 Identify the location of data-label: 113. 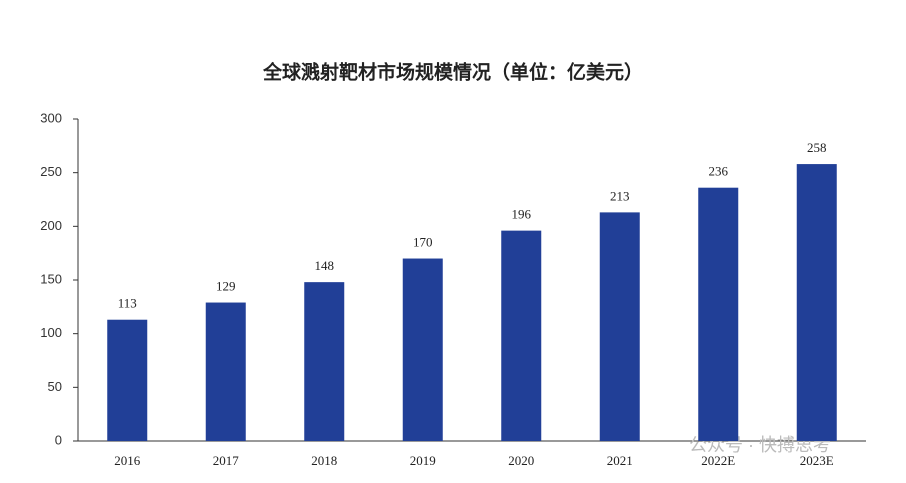
(127, 303).